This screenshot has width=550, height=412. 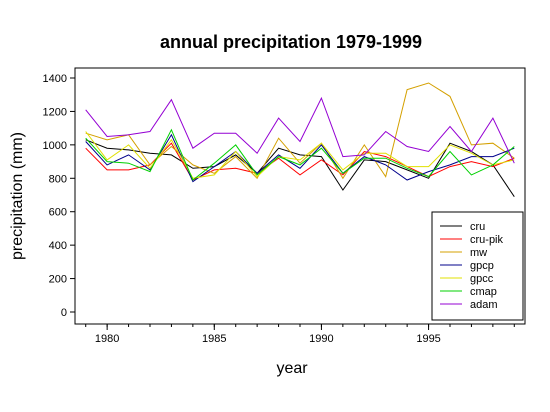 What do you see at coordinates (58, 246) in the screenshot?
I see `y-tick-label: 400` at bounding box center [58, 246].